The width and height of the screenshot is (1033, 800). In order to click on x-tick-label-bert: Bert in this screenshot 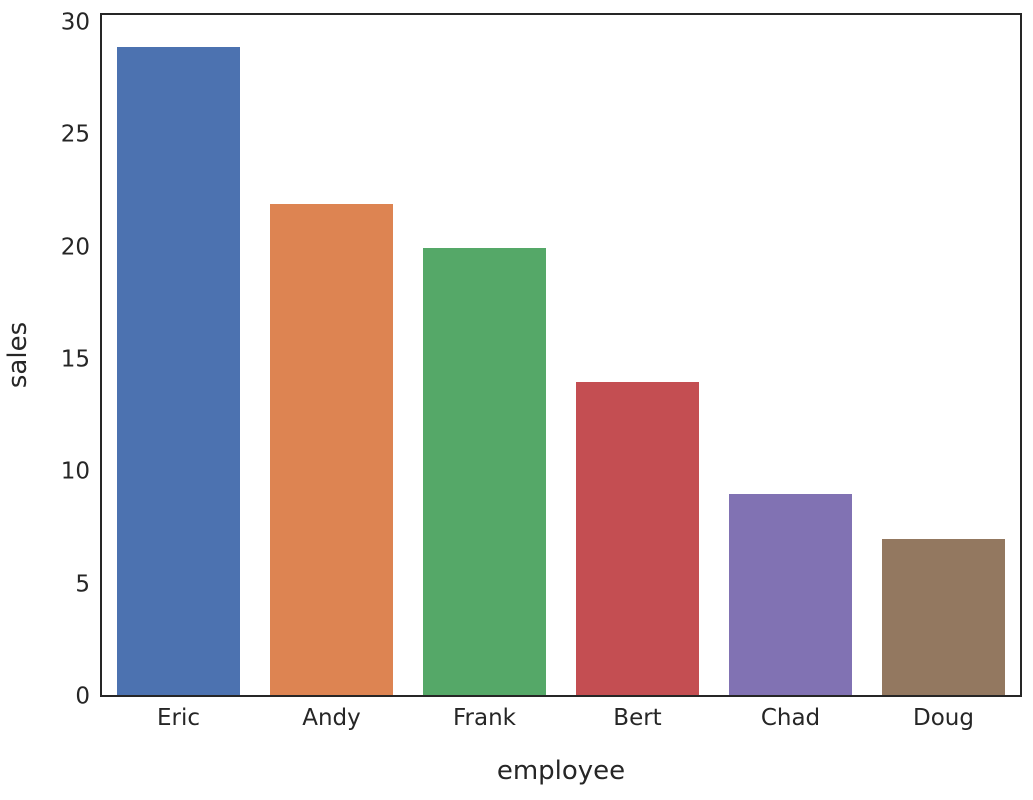, I will do `click(637, 718)`.